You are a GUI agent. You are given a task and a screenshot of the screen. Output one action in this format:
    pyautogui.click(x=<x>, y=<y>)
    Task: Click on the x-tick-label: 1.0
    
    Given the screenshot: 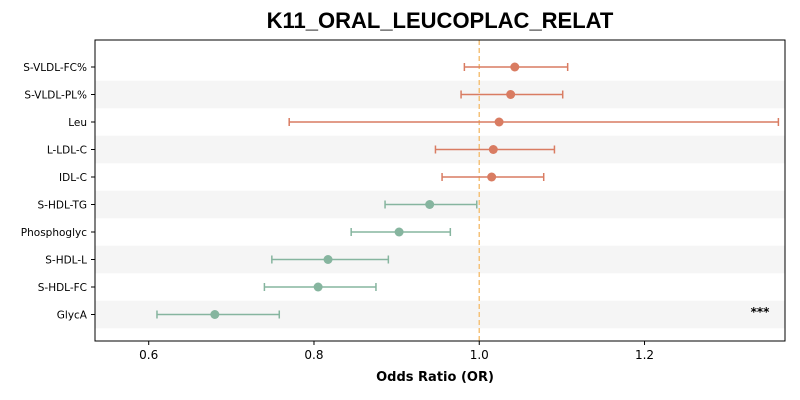 What is the action you would take?
    pyautogui.click(x=479, y=355)
    